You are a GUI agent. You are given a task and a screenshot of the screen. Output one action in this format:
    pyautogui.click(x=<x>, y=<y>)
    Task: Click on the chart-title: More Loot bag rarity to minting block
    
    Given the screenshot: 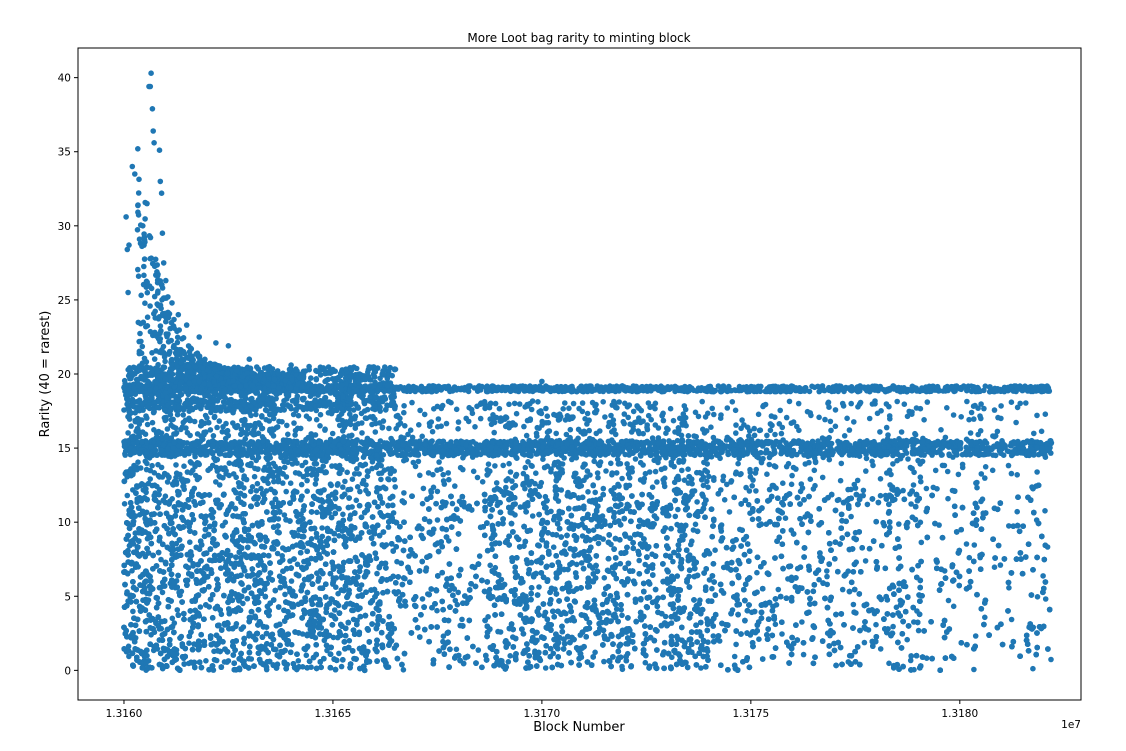 What is the action you would take?
    pyautogui.click(x=578, y=38)
    